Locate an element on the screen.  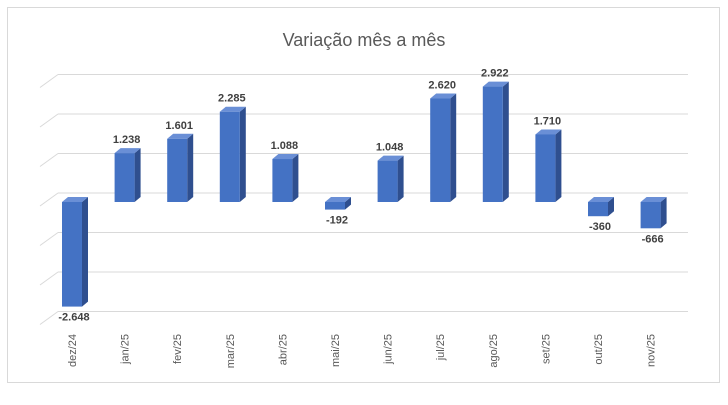
x-tick-label: nov/25 is located at coordinates (652, 350).